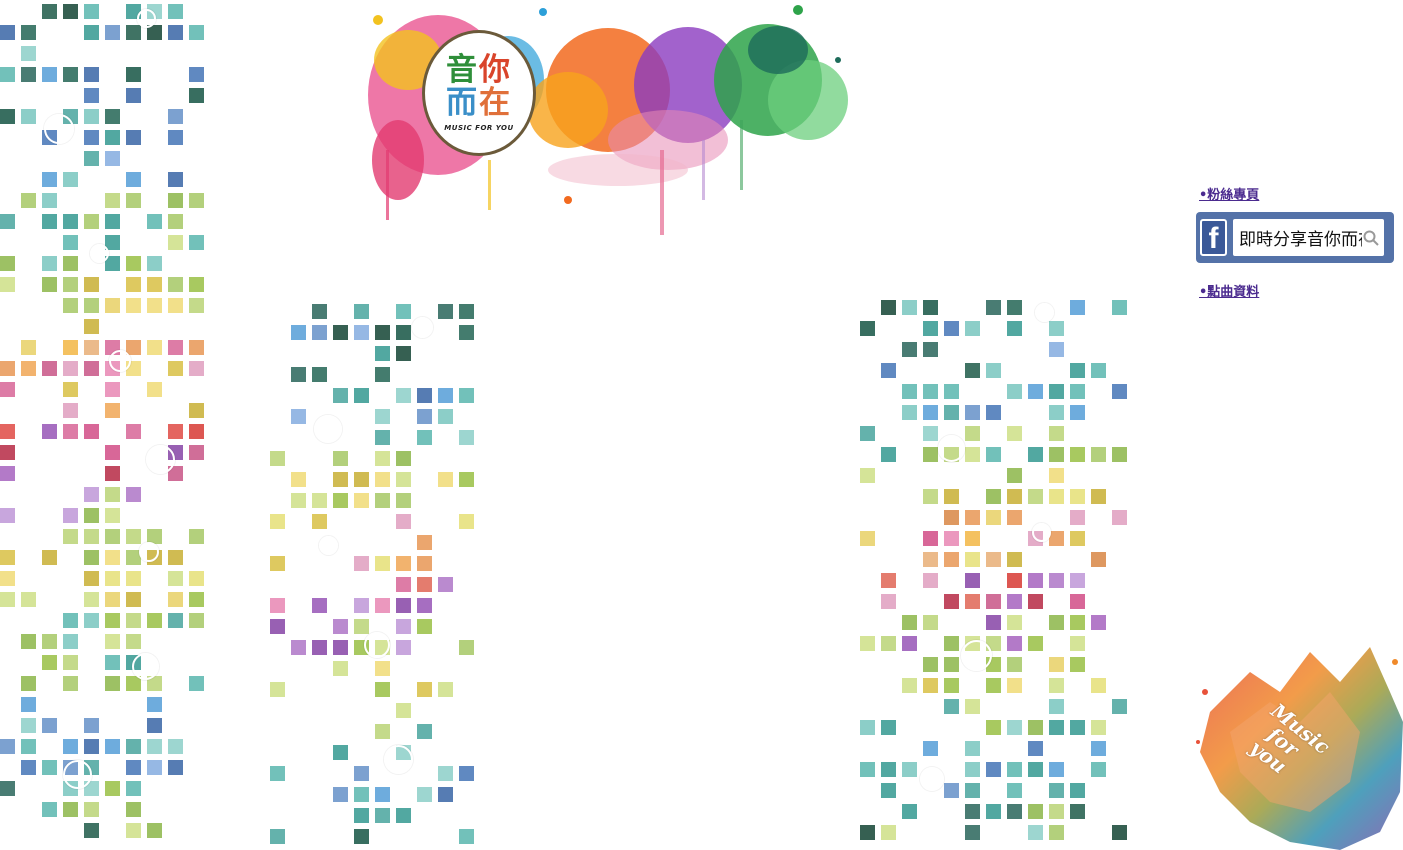  I want to click on fans-page-link: •粉絲專頁, so click(1229, 195).